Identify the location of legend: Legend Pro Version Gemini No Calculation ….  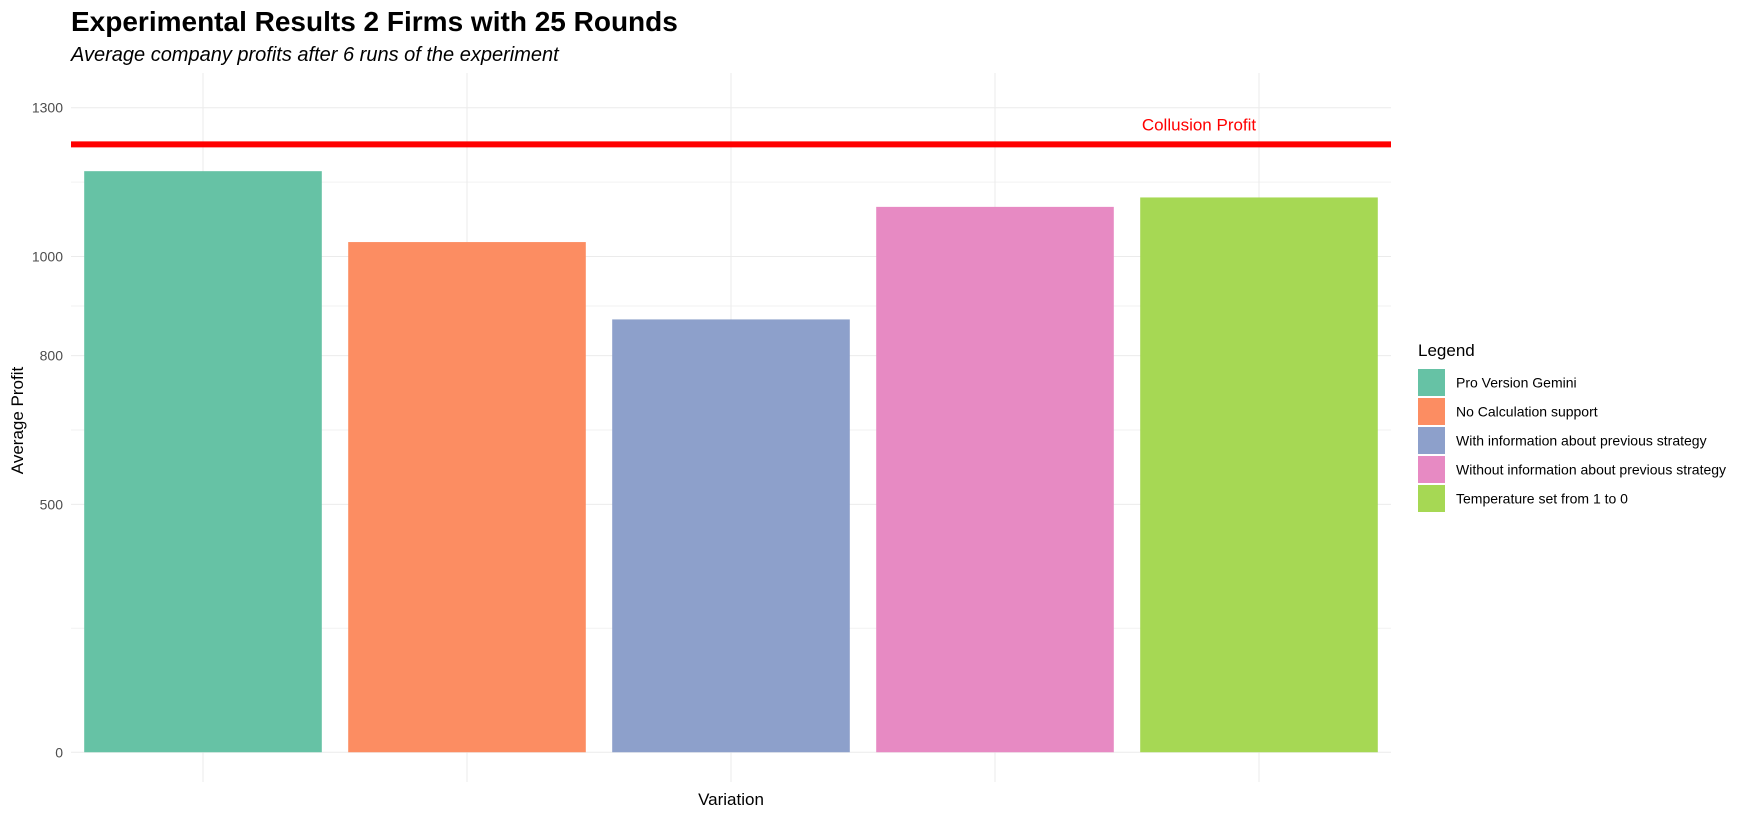
(1572, 426).